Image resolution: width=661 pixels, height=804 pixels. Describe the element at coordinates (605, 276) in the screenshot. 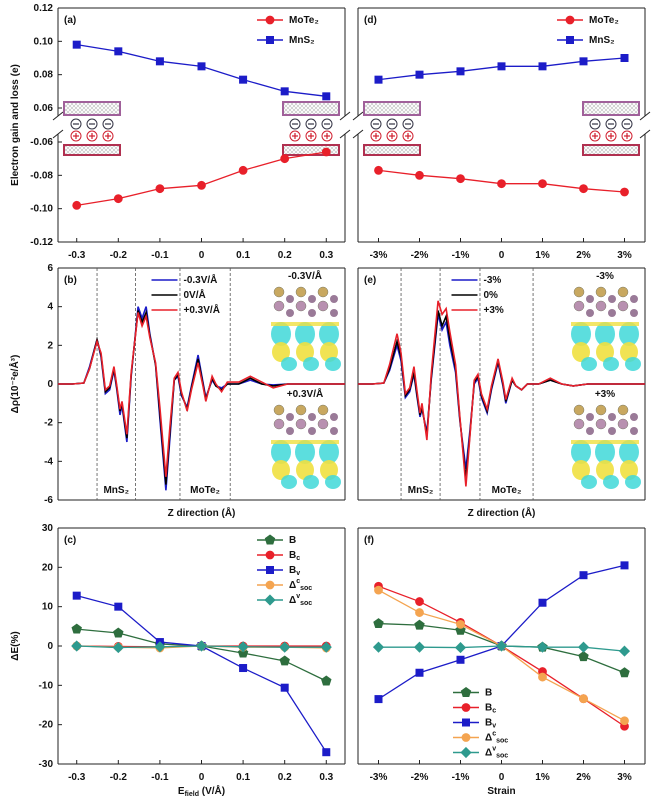

I see `inset-label: -3%` at that location.